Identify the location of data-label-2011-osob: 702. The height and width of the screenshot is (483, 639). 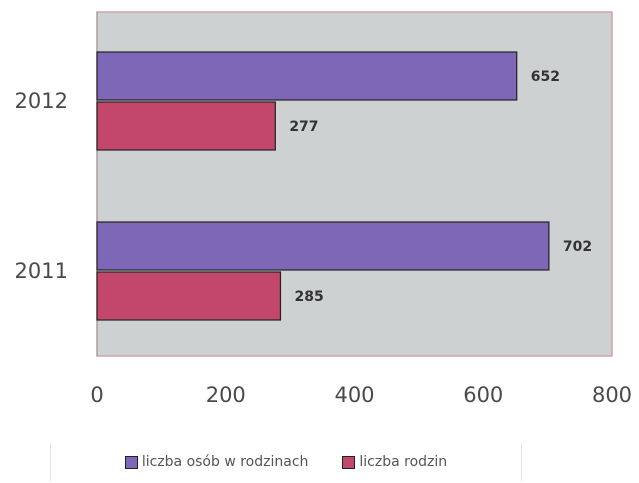
(577, 247).